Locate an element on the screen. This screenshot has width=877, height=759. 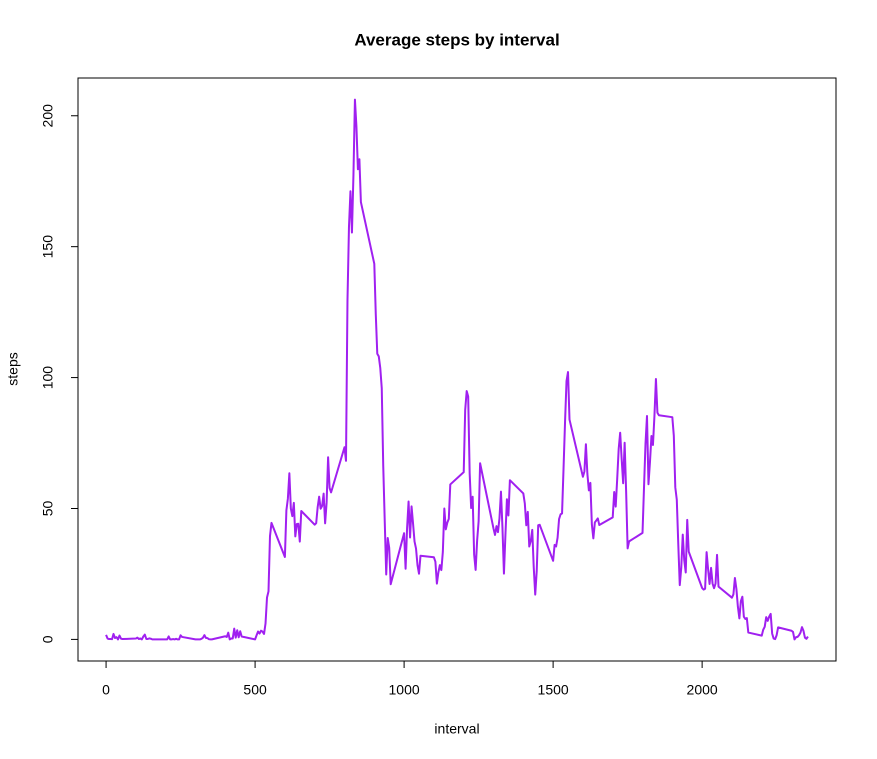
y-tick-label: 150 is located at coordinates (48, 247).